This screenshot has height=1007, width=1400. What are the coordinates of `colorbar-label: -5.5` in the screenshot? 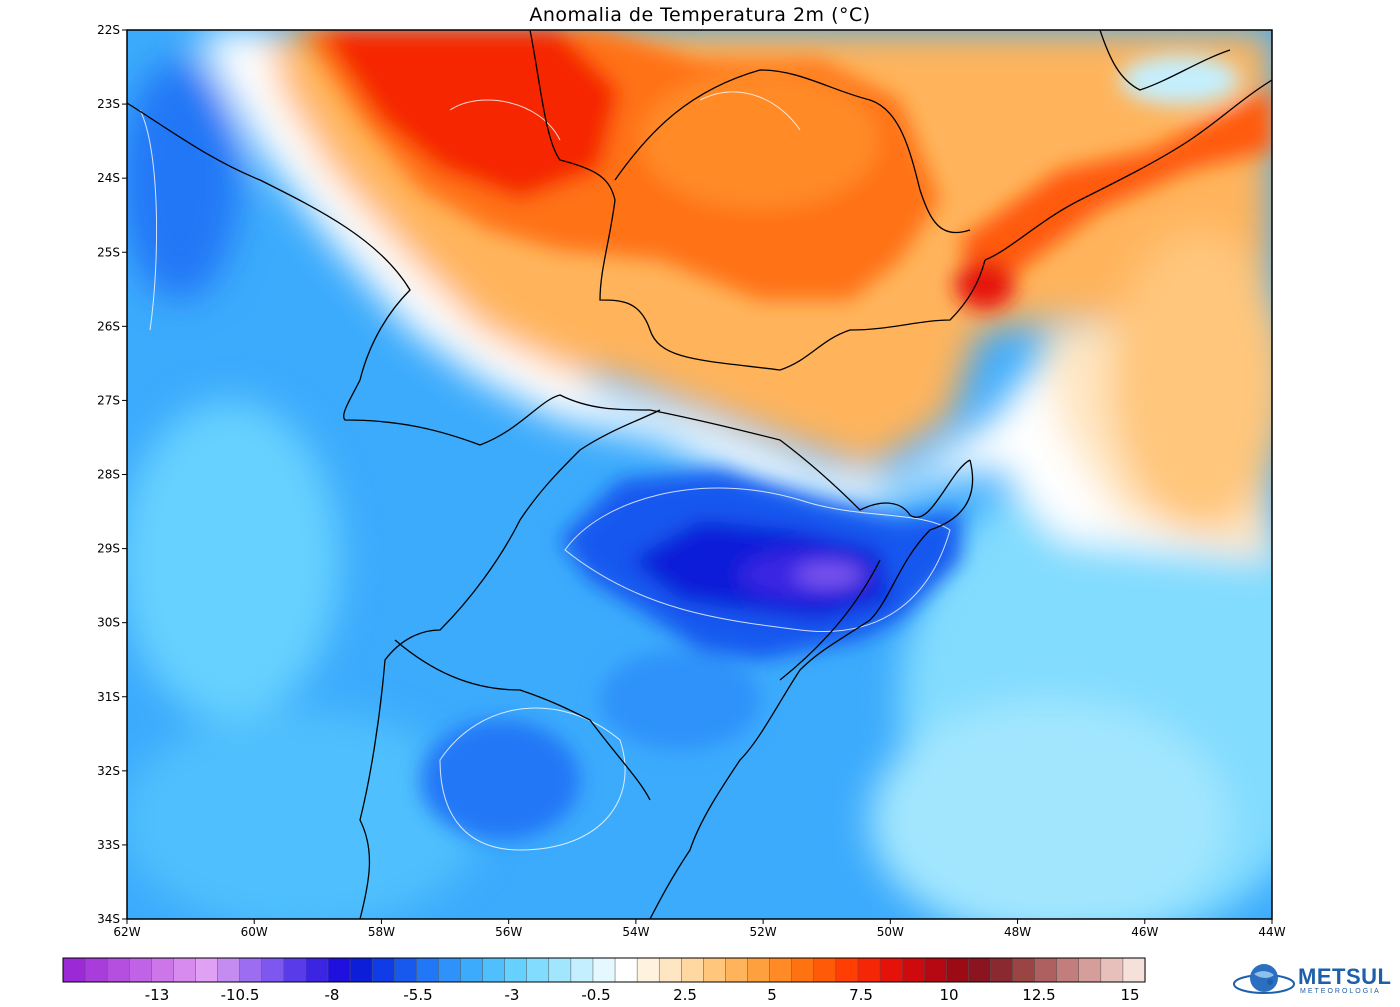 It's located at (417, 995).